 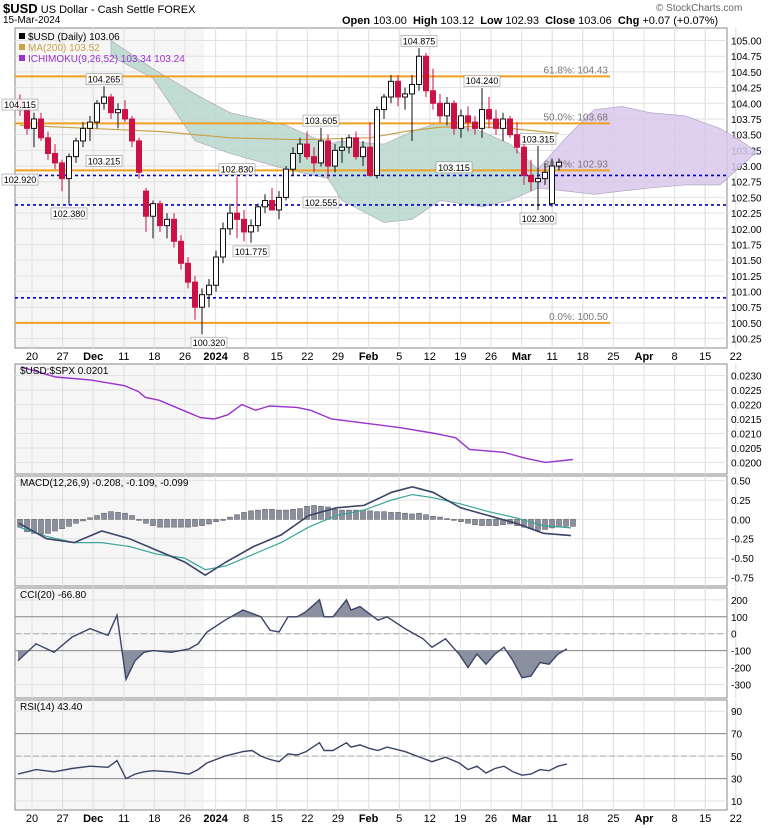 I want to click on high-label: High, so click(x=425, y=21).